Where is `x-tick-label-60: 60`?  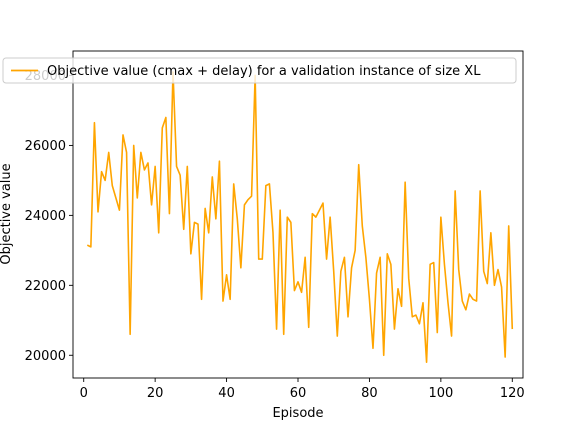 x-tick-label-60: 60 is located at coordinates (298, 393).